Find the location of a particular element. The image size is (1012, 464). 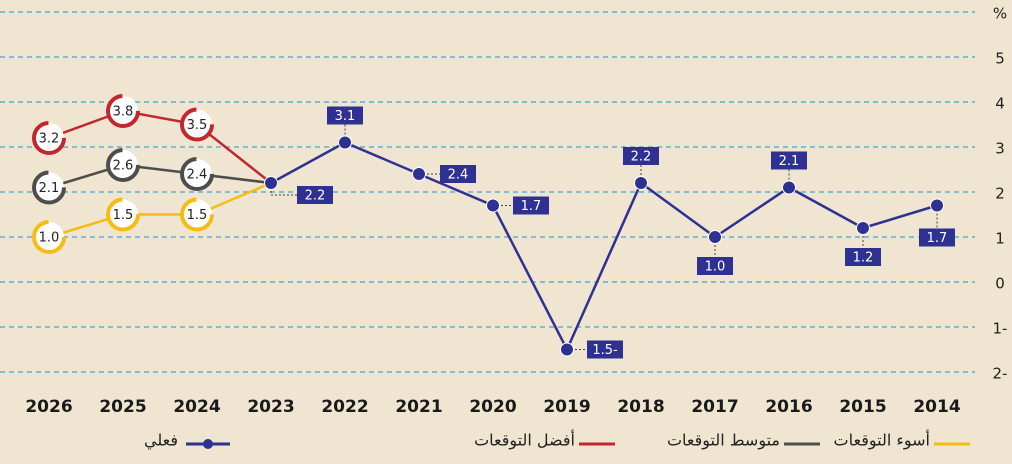

x-tick-label: 2023 is located at coordinates (270, 407).